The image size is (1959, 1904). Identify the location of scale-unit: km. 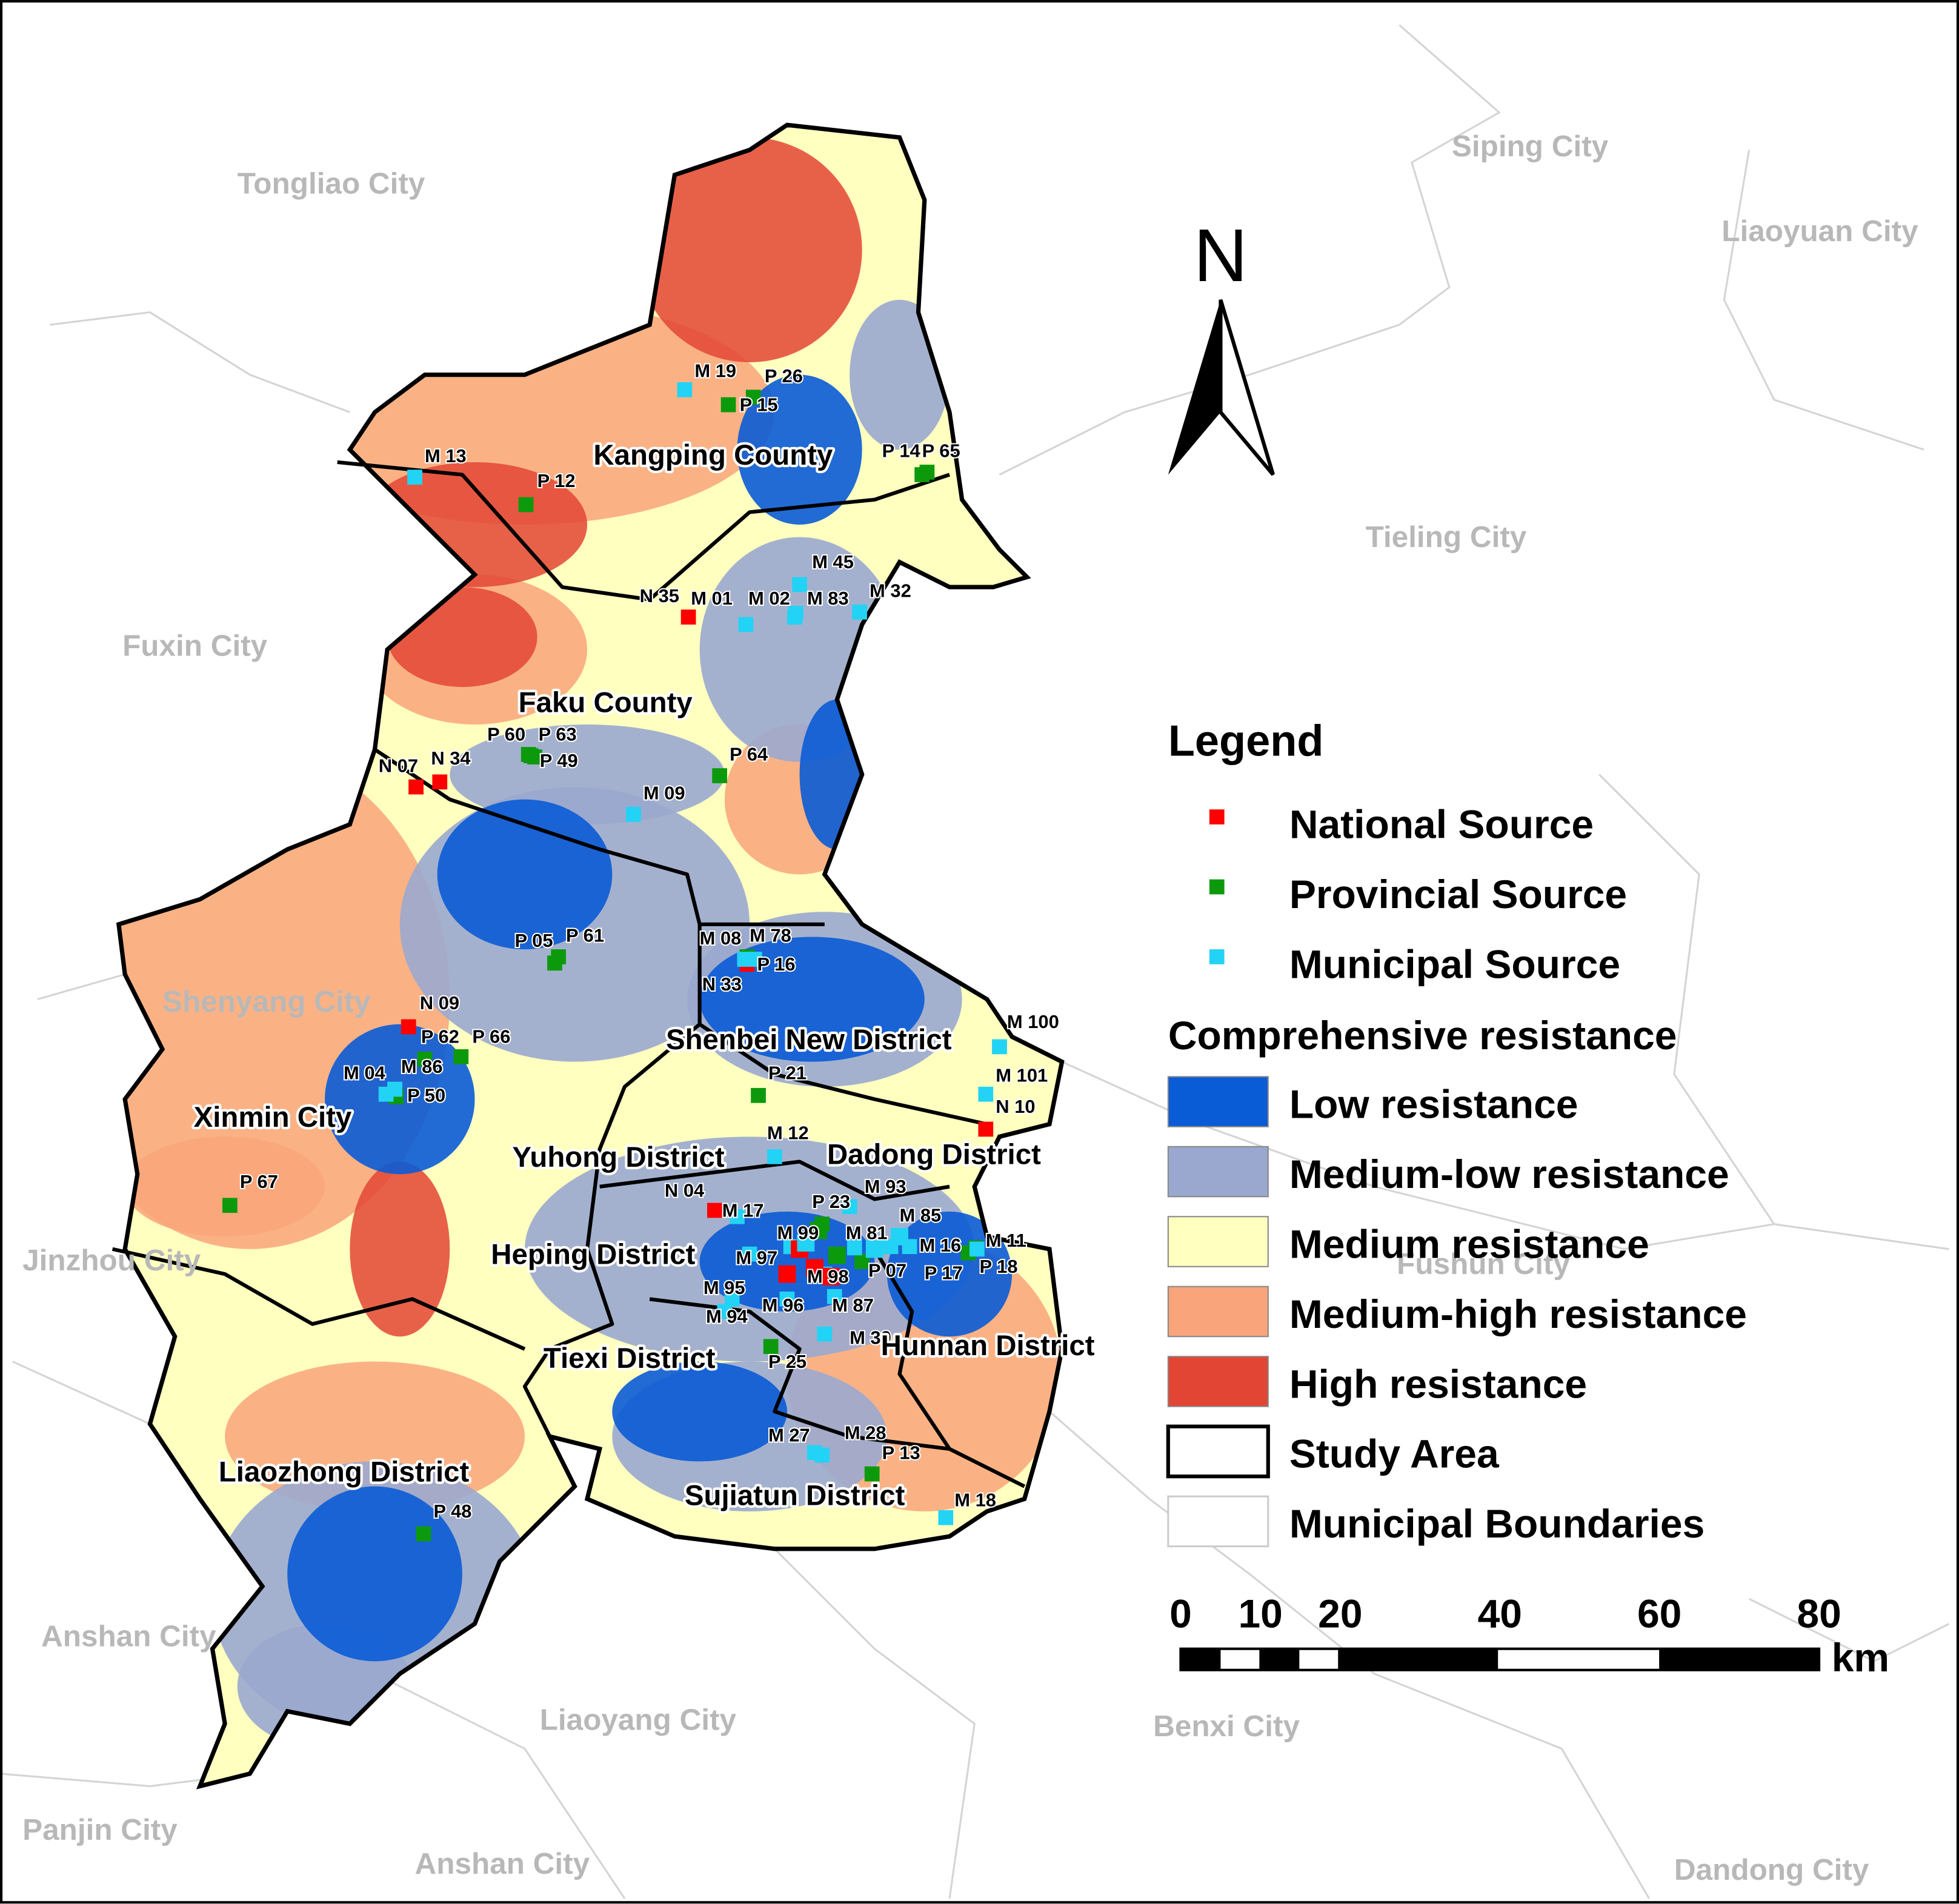
(1860, 1657).